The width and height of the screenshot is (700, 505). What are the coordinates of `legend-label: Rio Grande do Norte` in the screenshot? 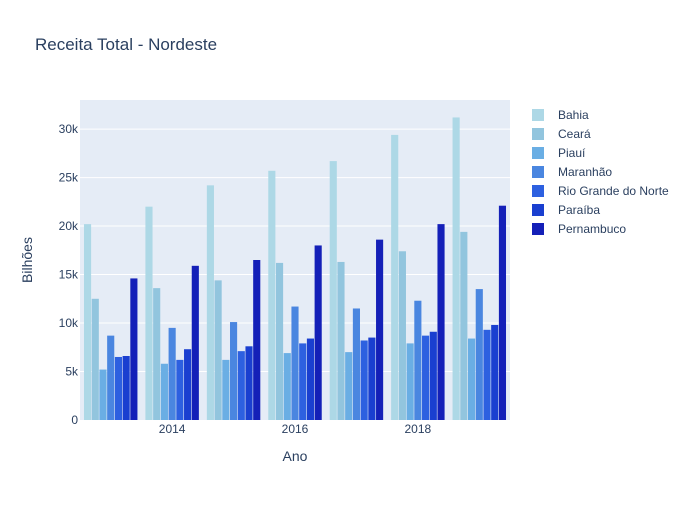 It's located at (613, 191).